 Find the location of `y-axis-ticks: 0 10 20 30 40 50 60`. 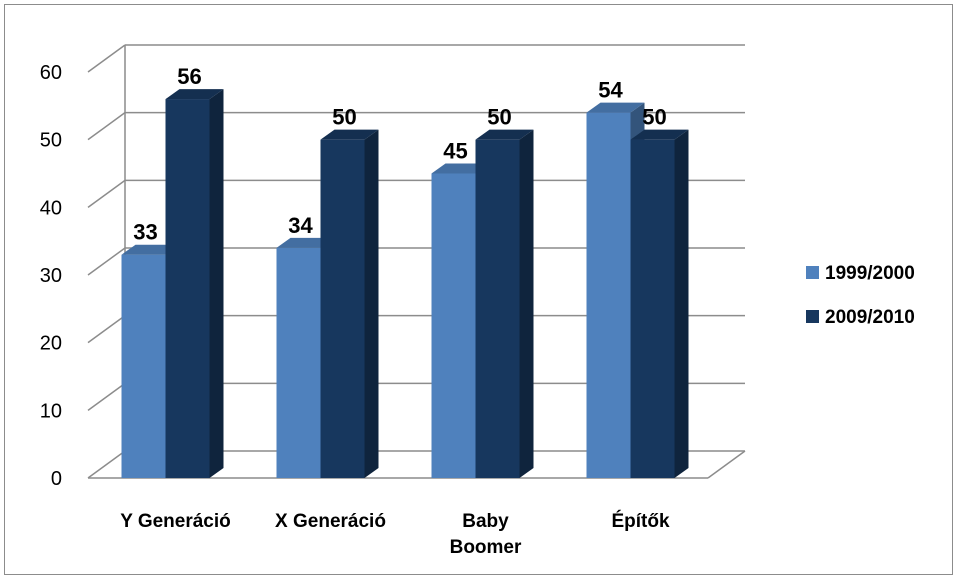

y-axis-ticks: 0 10 20 30 40 50 60 is located at coordinates (51, 276).